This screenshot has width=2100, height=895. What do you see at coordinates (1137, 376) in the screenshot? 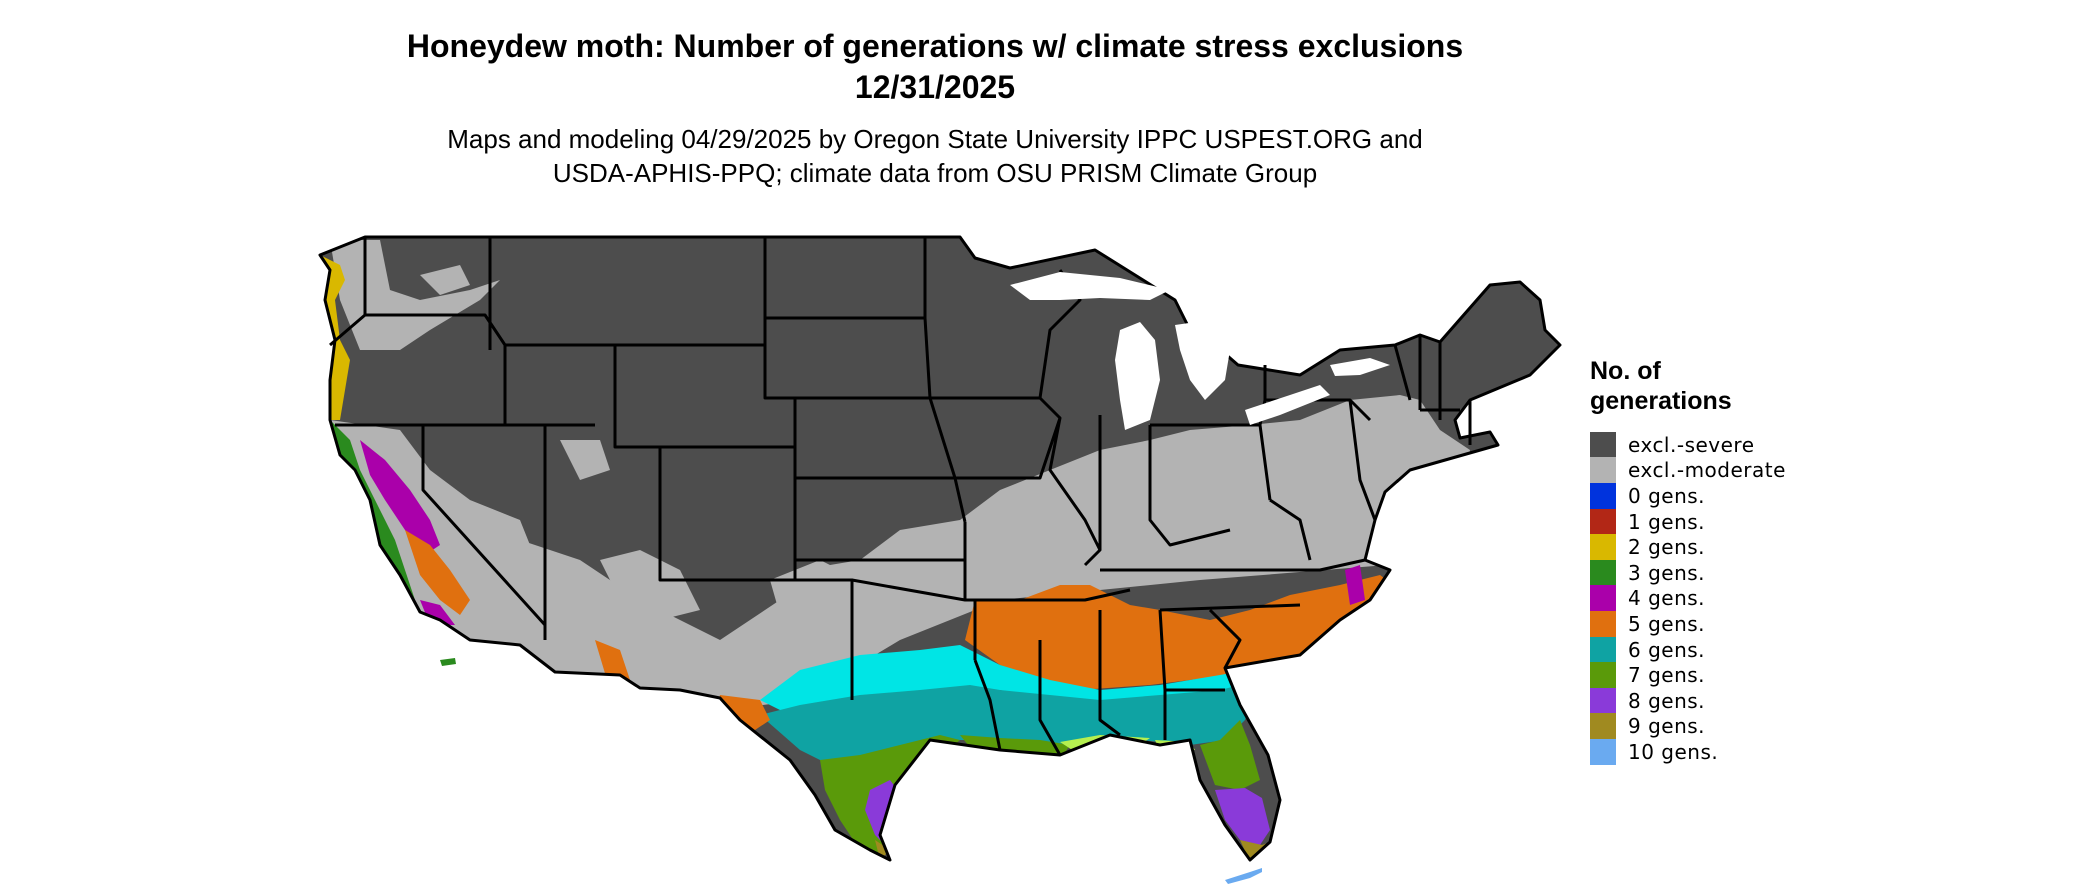
I see `lake-michigan` at bounding box center [1137, 376].